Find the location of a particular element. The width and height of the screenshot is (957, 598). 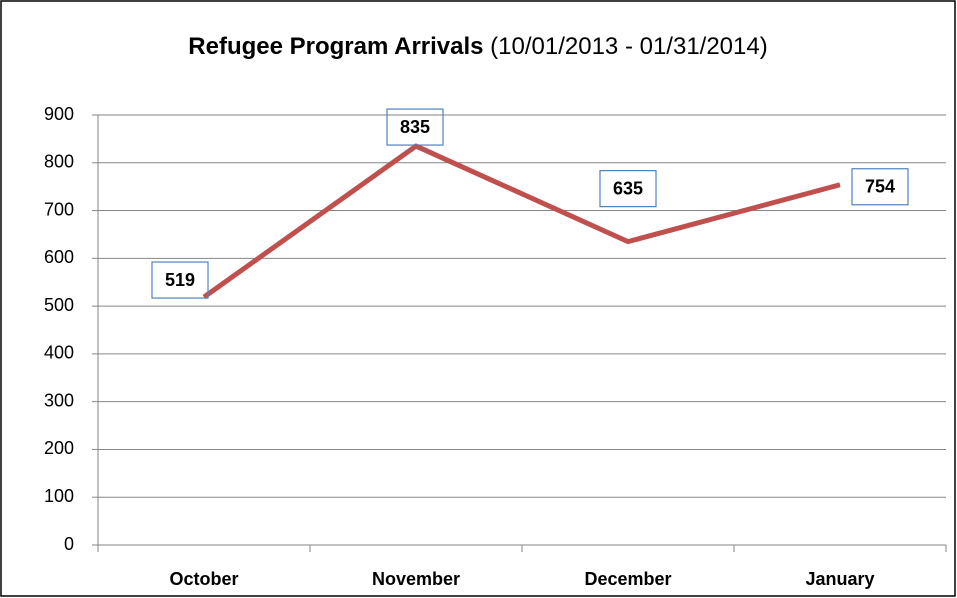

y-tick-label: 900 is located at coordinates (59, 114).